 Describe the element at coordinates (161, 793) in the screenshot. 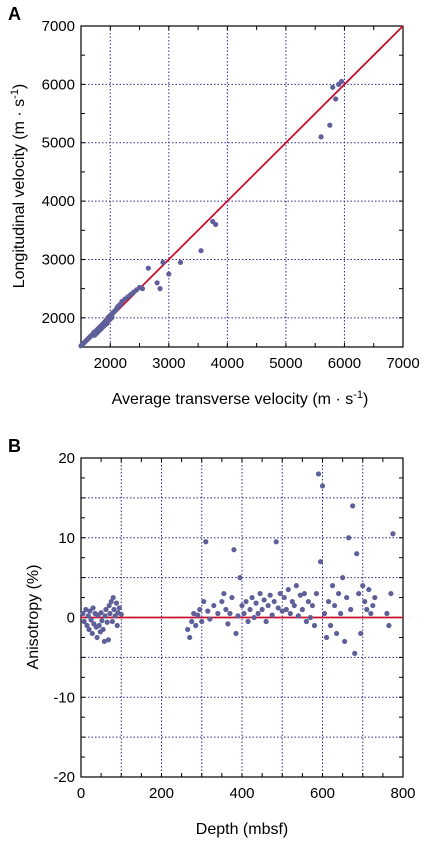

I see `x-tick-label: 200` at that location.